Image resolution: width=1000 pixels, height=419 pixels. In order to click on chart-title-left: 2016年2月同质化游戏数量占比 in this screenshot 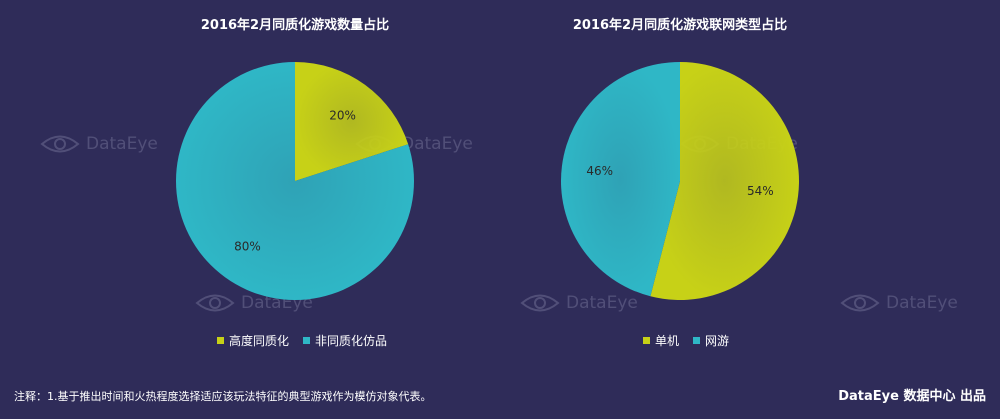, I will do `click(295, 25)`.